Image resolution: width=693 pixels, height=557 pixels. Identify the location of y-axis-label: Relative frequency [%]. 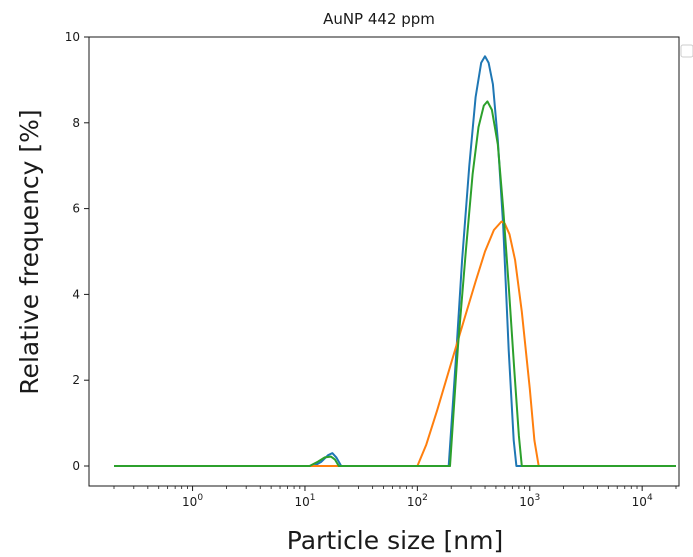
(29, 251).